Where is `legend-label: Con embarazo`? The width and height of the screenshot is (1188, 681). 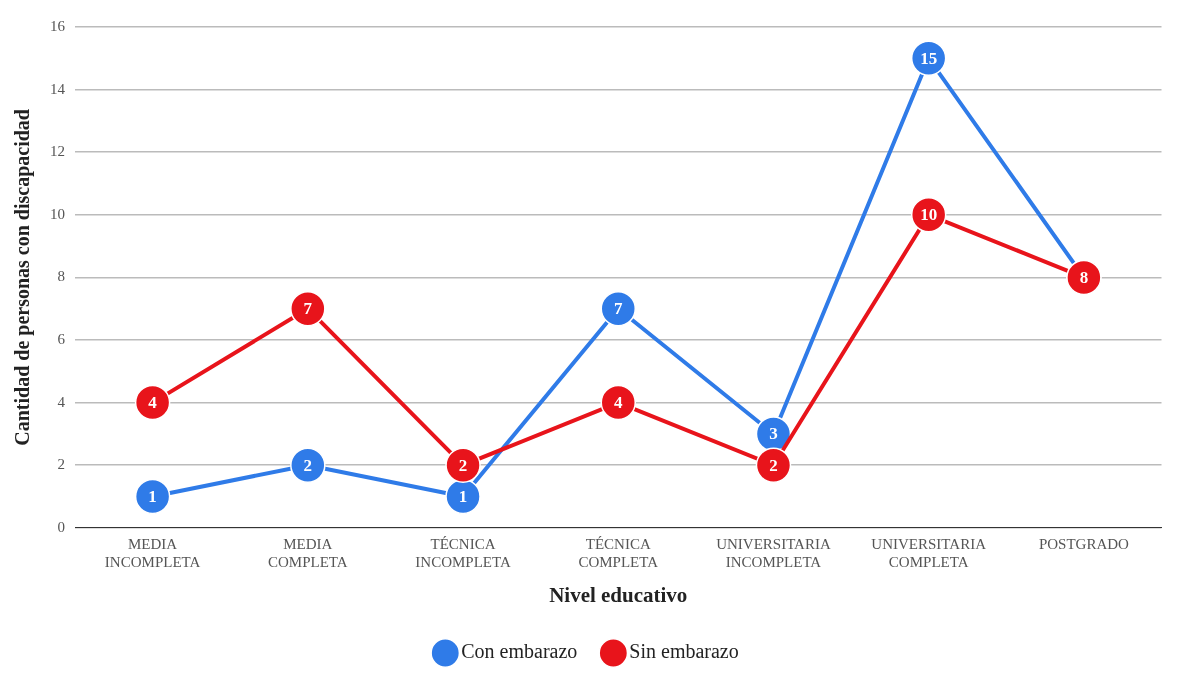
legend-label: Con embarazo is located at coordinates (519, 651).